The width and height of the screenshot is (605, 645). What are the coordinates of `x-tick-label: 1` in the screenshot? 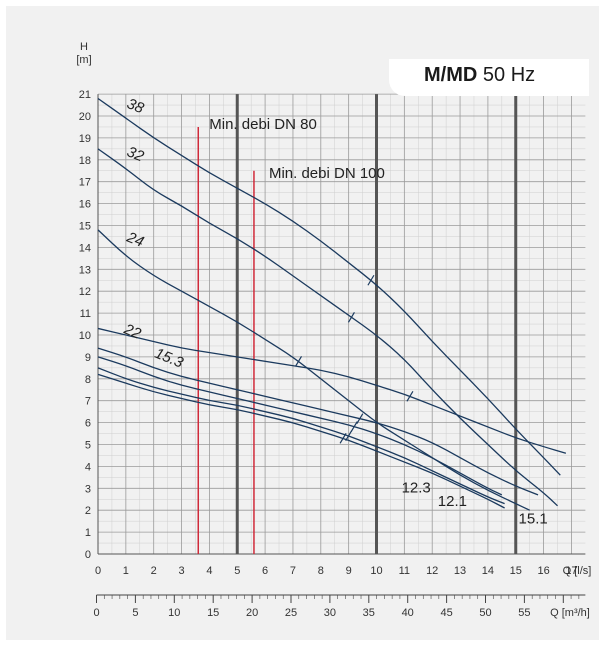 It's located at (126, 571).